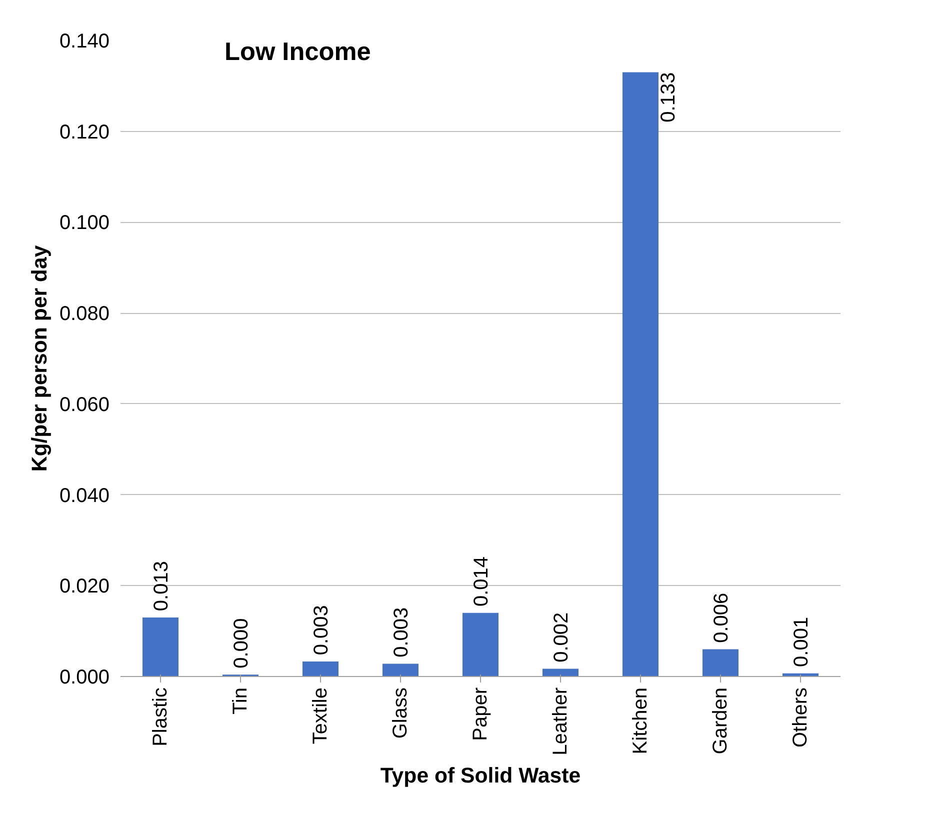 This screenshot has width=949, height=816. I want to click on y-tick-label: 0.080, so click(84, 314).